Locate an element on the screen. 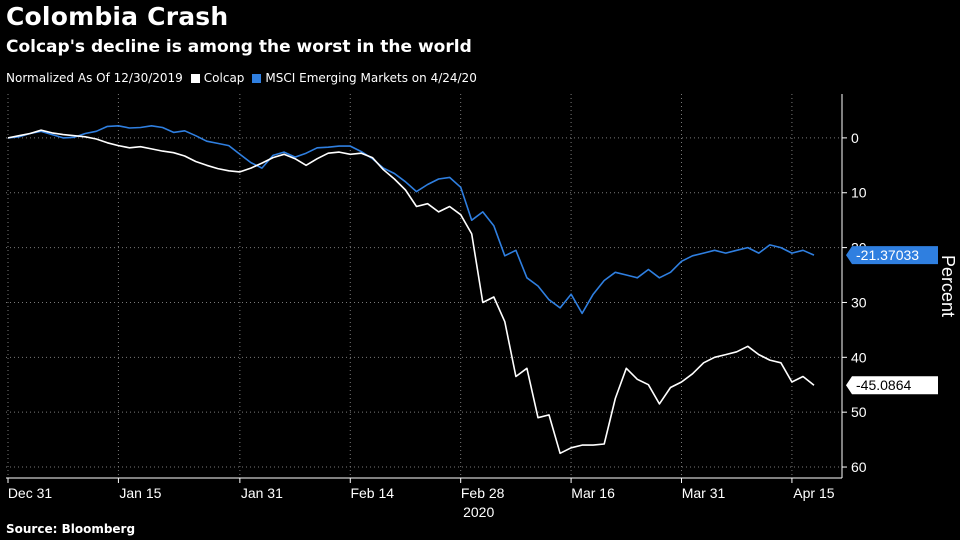 This screenshot has width=960, height=540. x-tick-label: Jan 15 is located at coordinates (140, 493).